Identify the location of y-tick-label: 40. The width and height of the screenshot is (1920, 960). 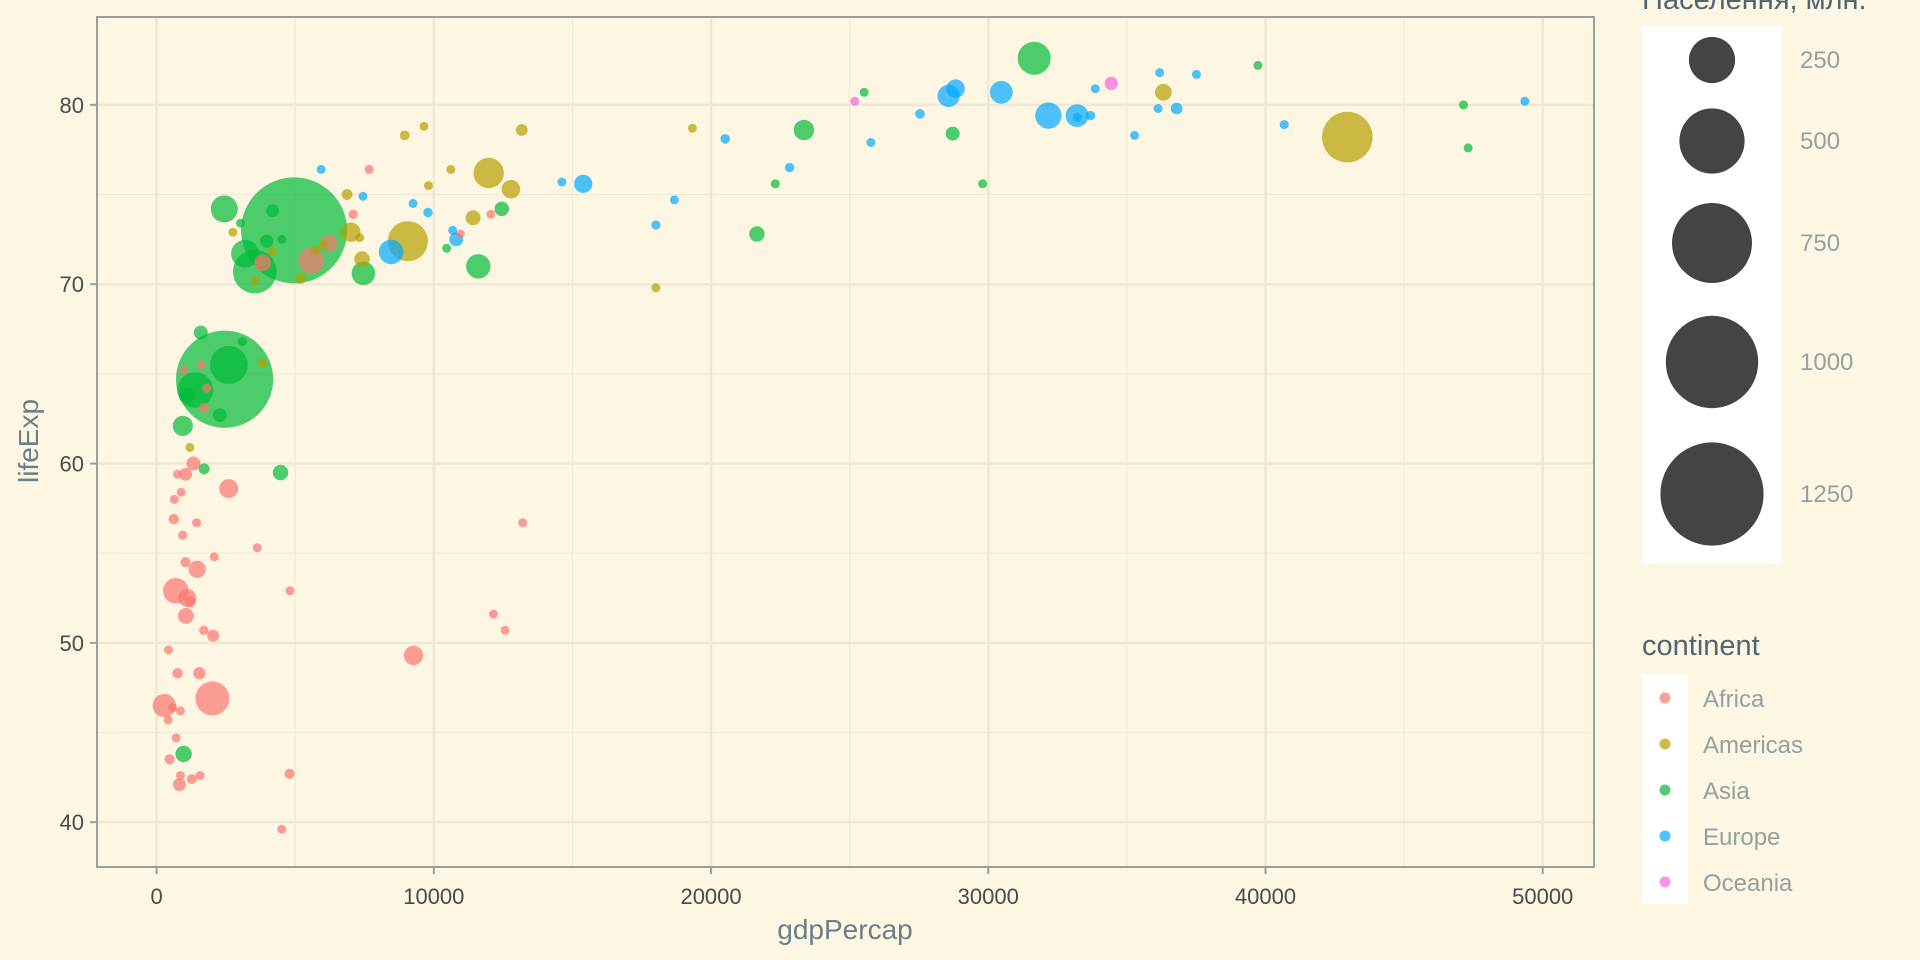
(72, 822).